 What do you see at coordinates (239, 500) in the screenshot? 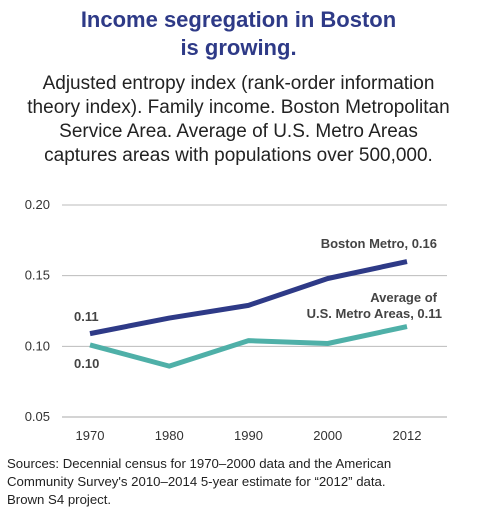
I see `source-line: Brown S4 project.` at bounding box center [239, 500].